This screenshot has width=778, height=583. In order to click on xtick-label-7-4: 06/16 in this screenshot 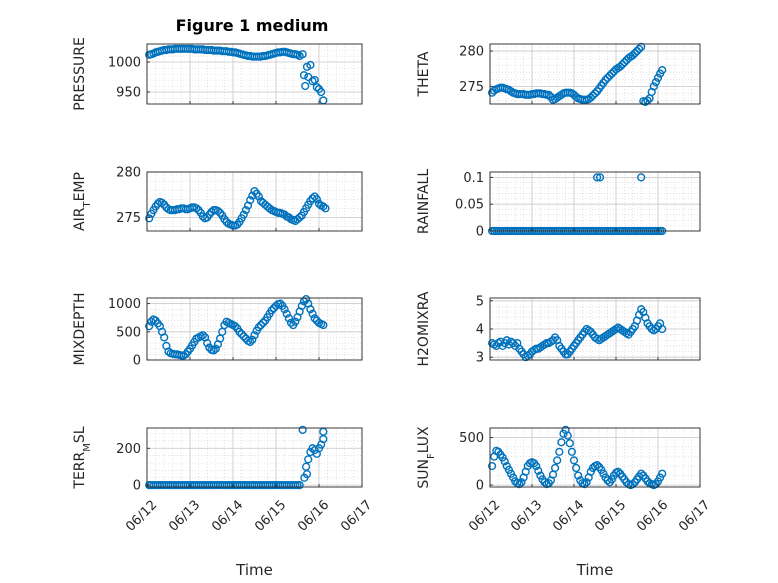, I will do `click(652, 516)`.